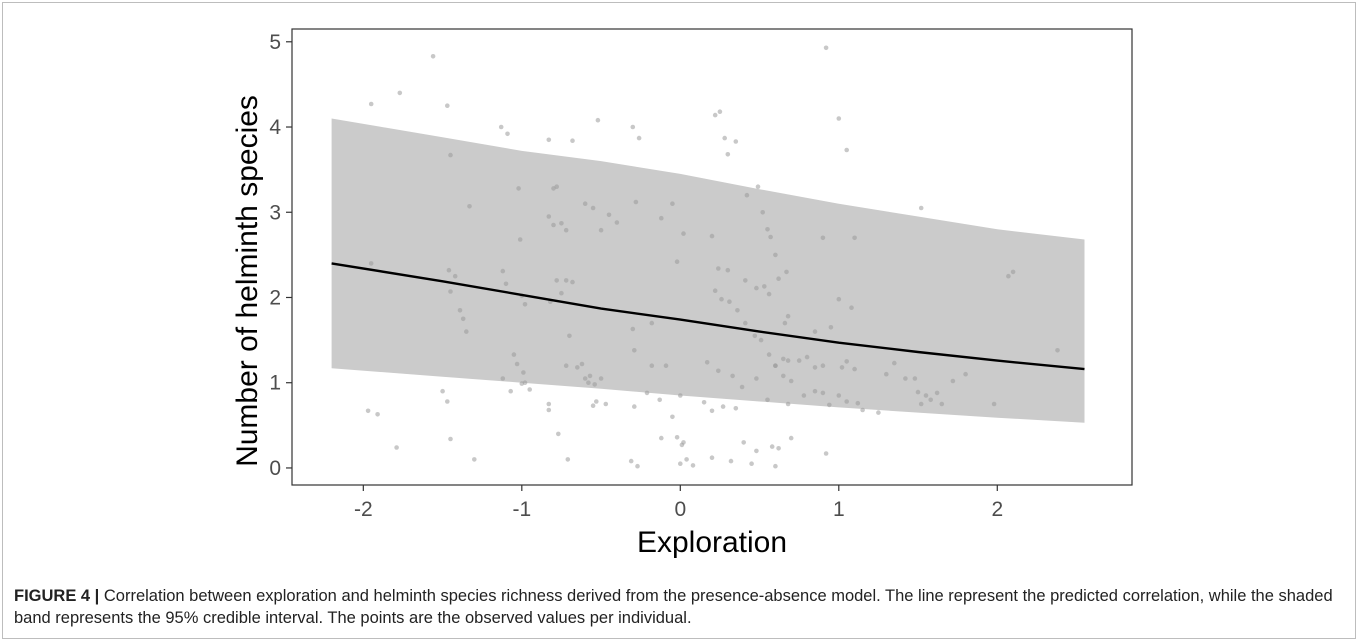  Describe the element at coordinates (708, 316) in the screenshot. I see `fit-line` at that location.